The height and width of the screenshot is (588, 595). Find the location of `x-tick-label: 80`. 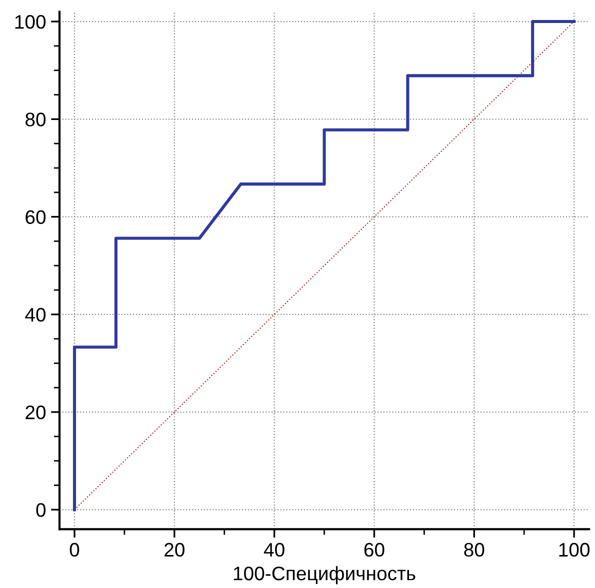

x-tick-label: 80 is located at coordinates (474, 549).